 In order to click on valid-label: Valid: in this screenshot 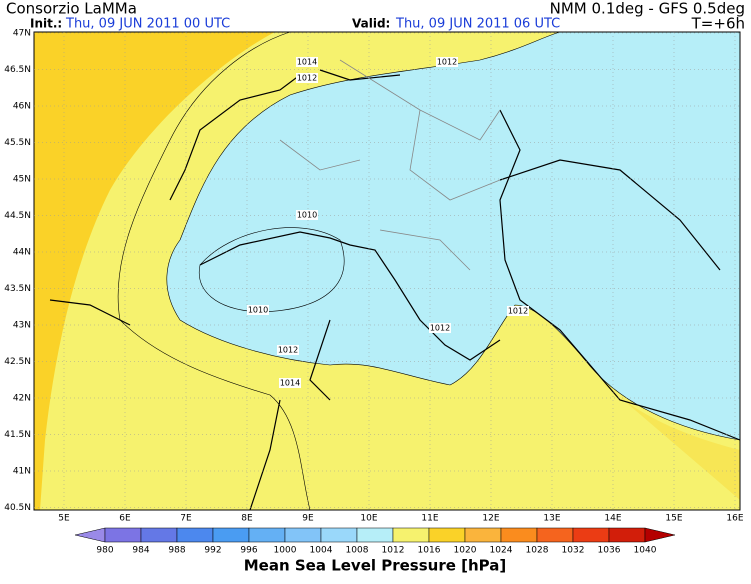, I will do `click(371, 24)`.